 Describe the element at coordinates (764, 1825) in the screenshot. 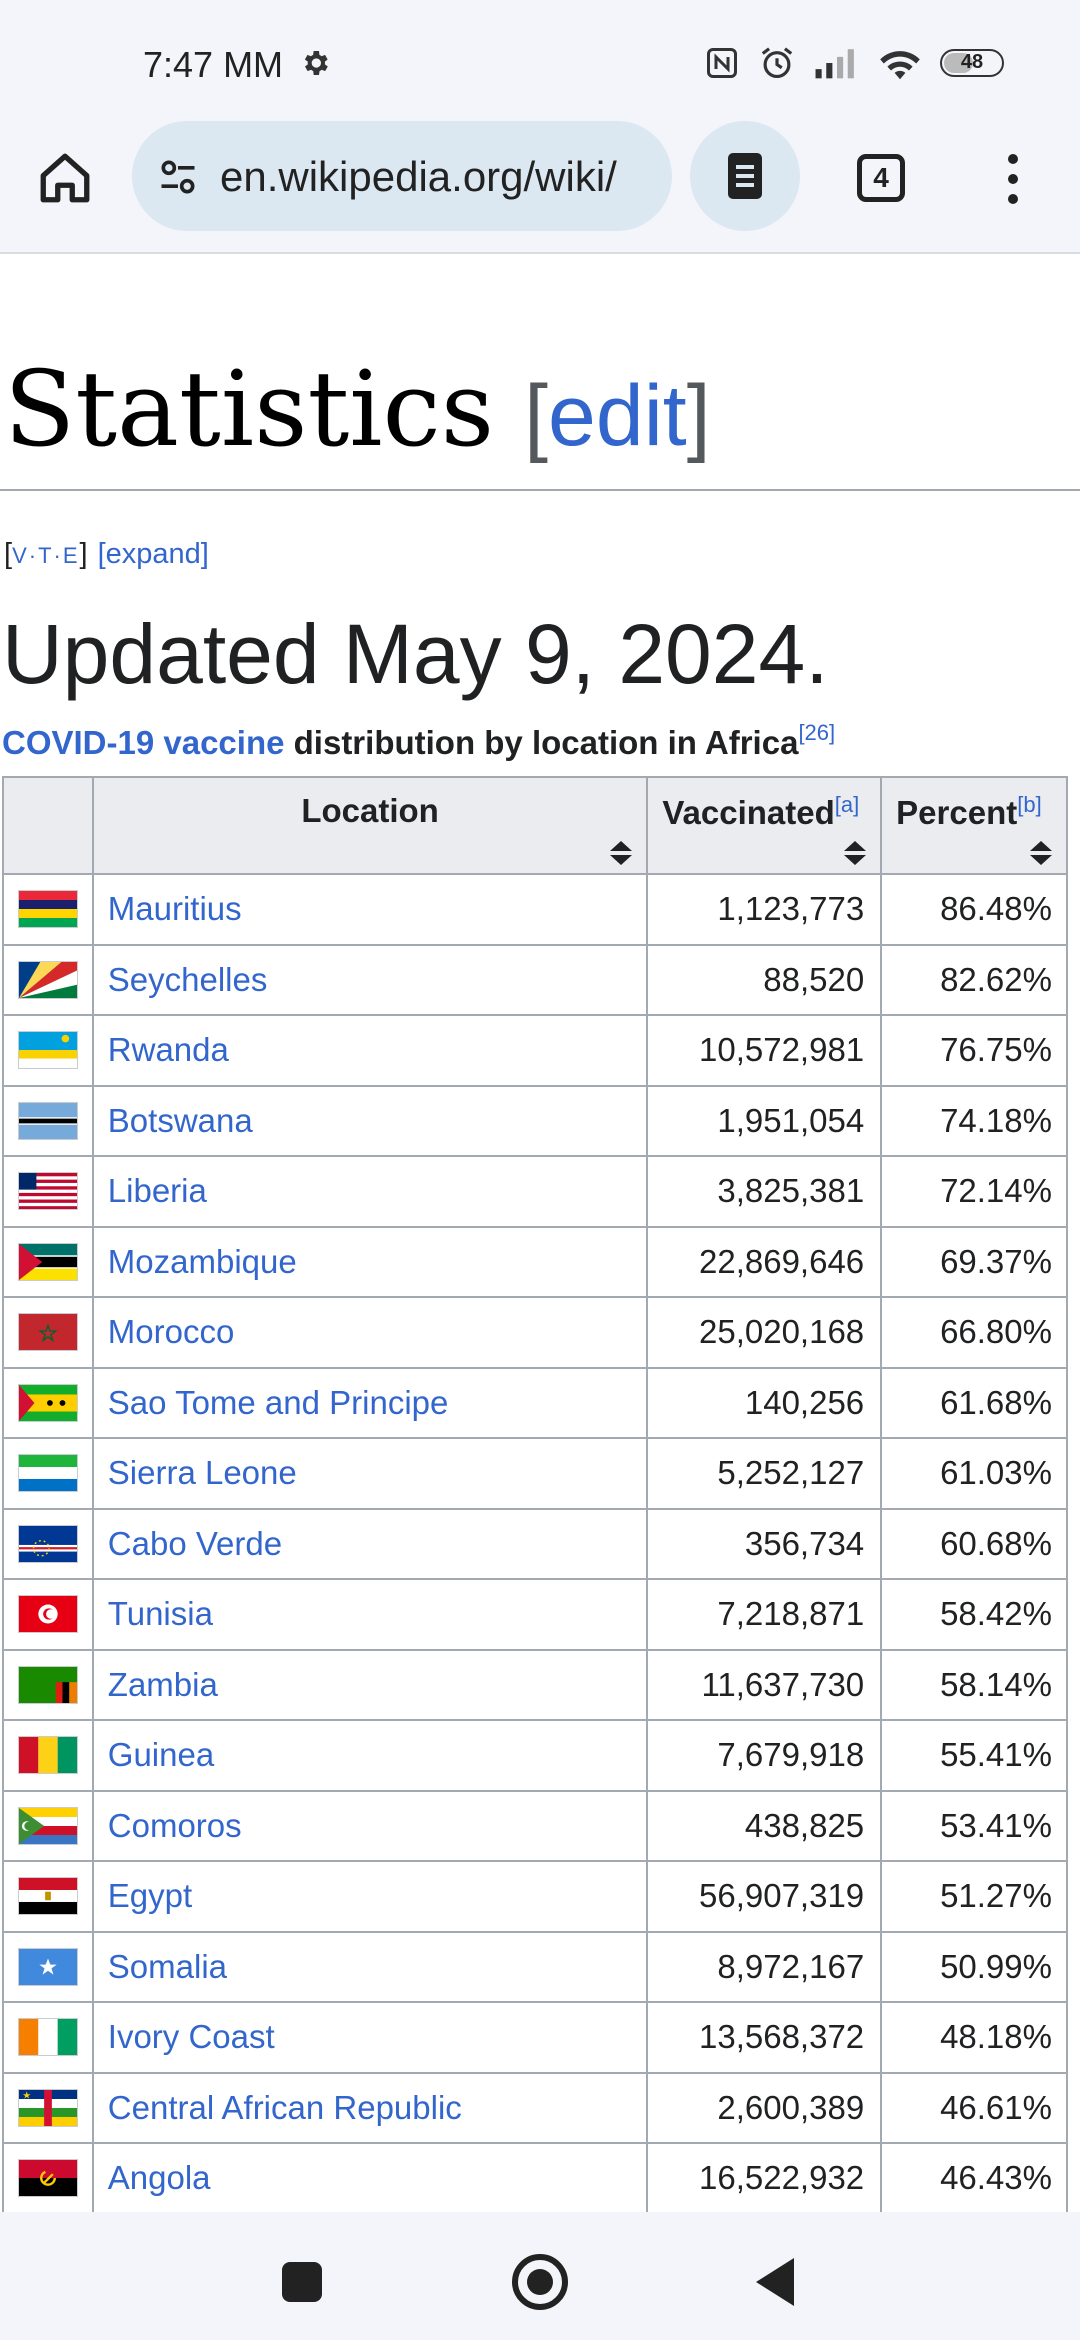

I see `vaccinated-value: 438,825` at that location.